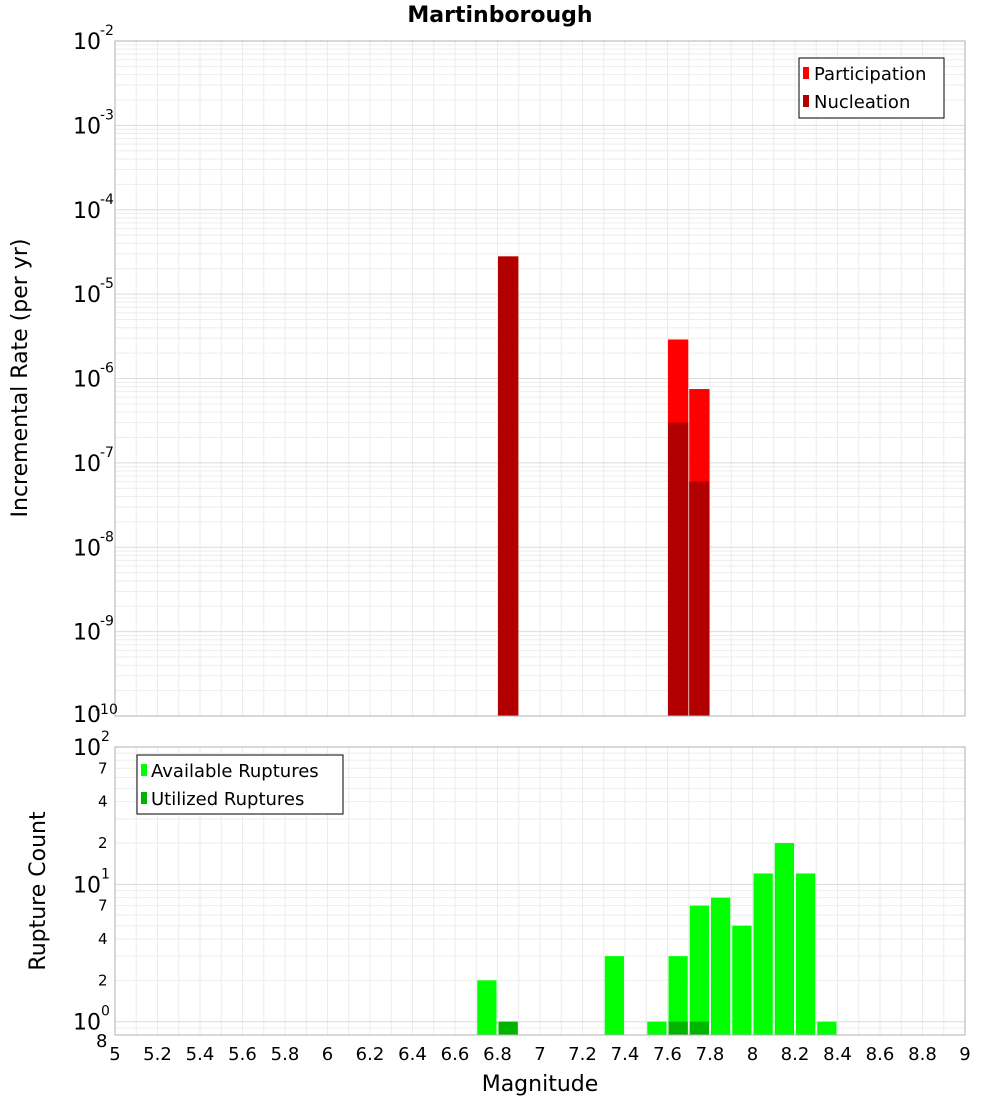 This screenshot has width=1000, height=1100. Describe the element at coordinates (540, 1084) in the screenshot. I see `x-axis-label: Magnitude` at that location.